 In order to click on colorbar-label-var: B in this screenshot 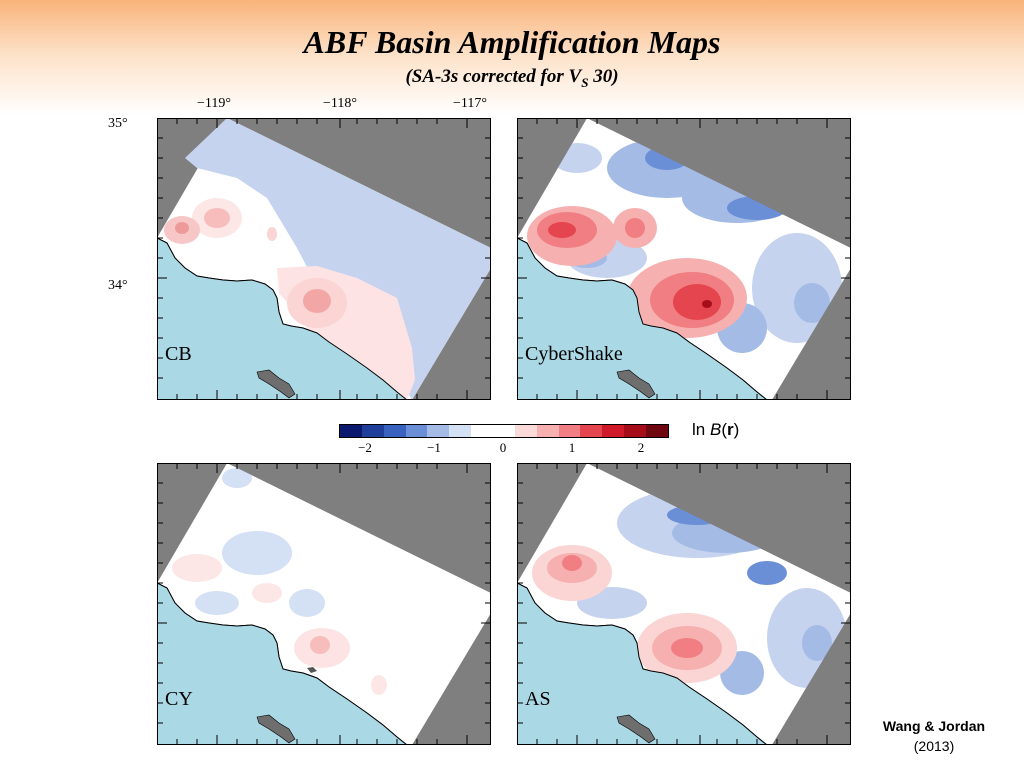, I will do `click(715, 429)`.